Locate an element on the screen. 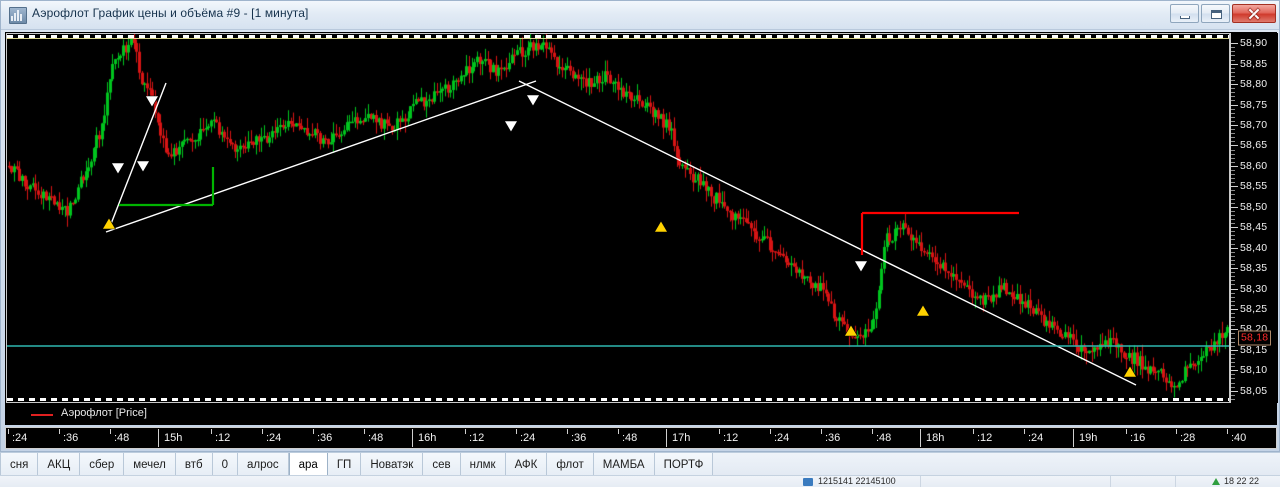 Image resolution: width=1280 pixels, height=487 pixels. status-up-arrow-icon is located at coordinates (1216, 481).